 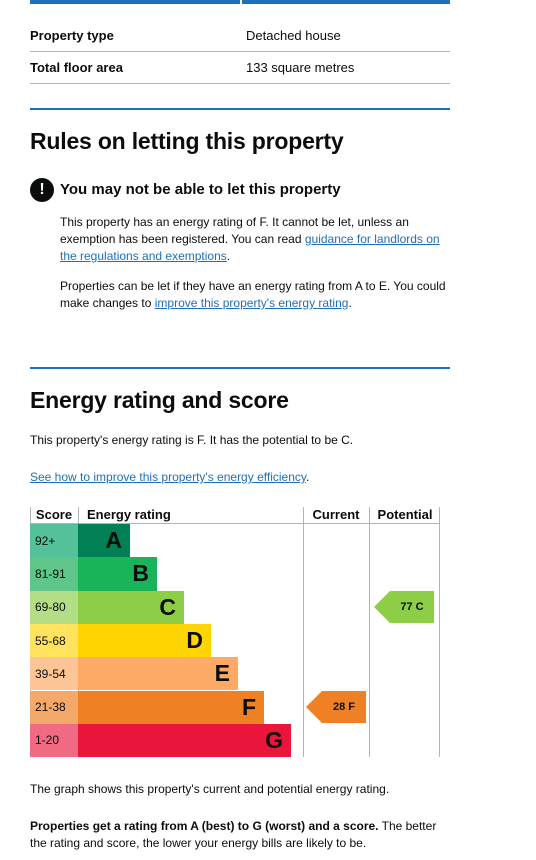 What do you see at coordinates (240, 36) in the screenshot?
I see `summary-row-property-type: Property type Detached house` at bounding box center [240, 36].